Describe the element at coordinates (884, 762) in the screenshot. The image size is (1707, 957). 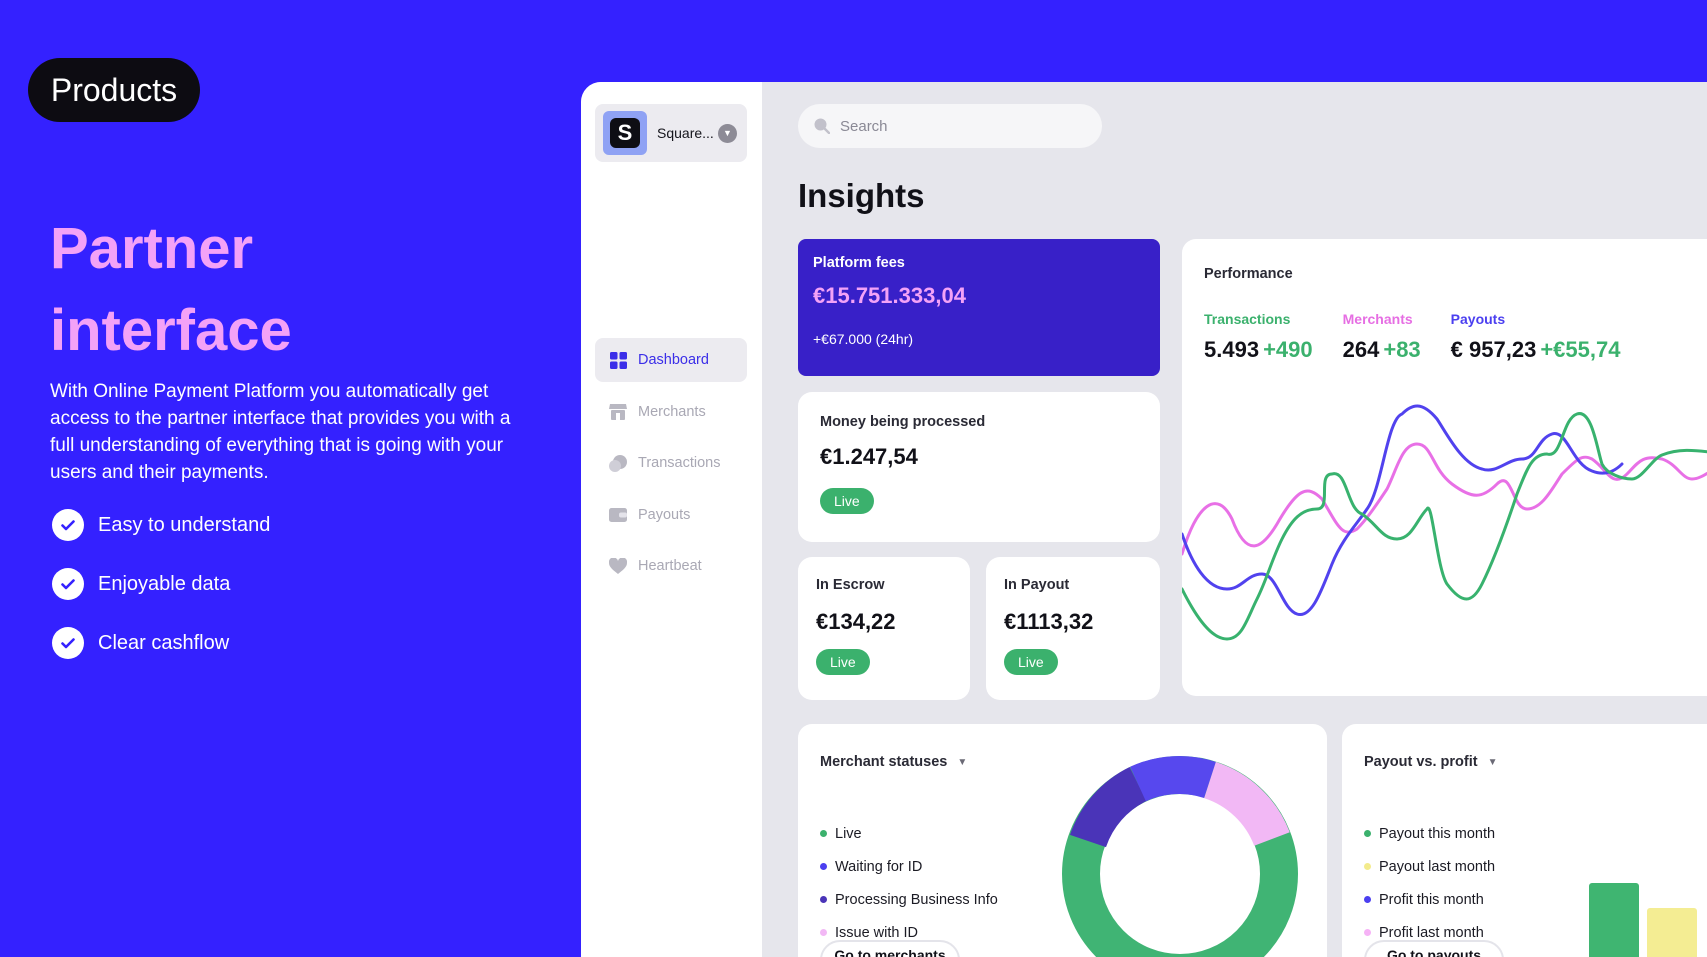
I see `card-title: Merchant statuses` at that location.